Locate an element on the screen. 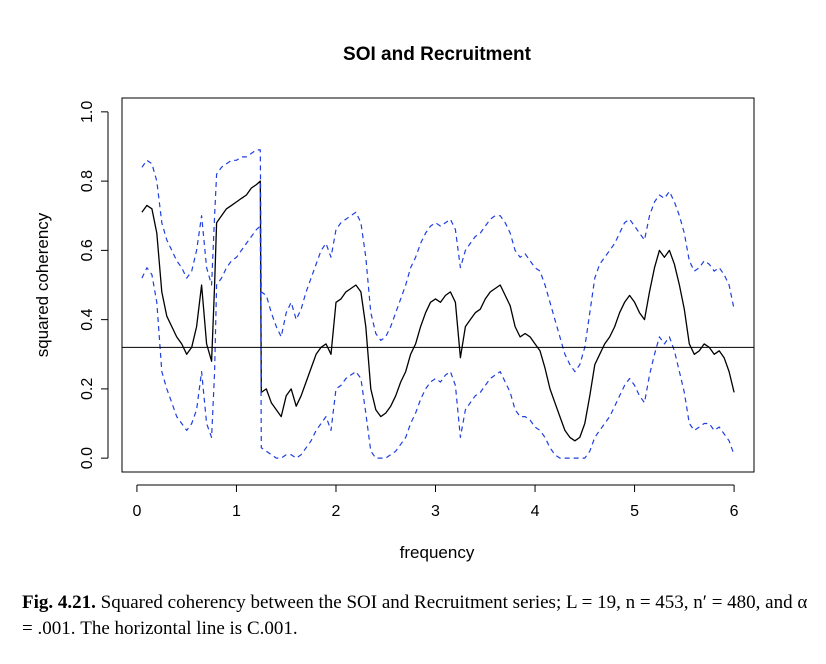 This screenshot has height=664, width=826. x-tick-label: 1 is located at coordinates (236, 511).